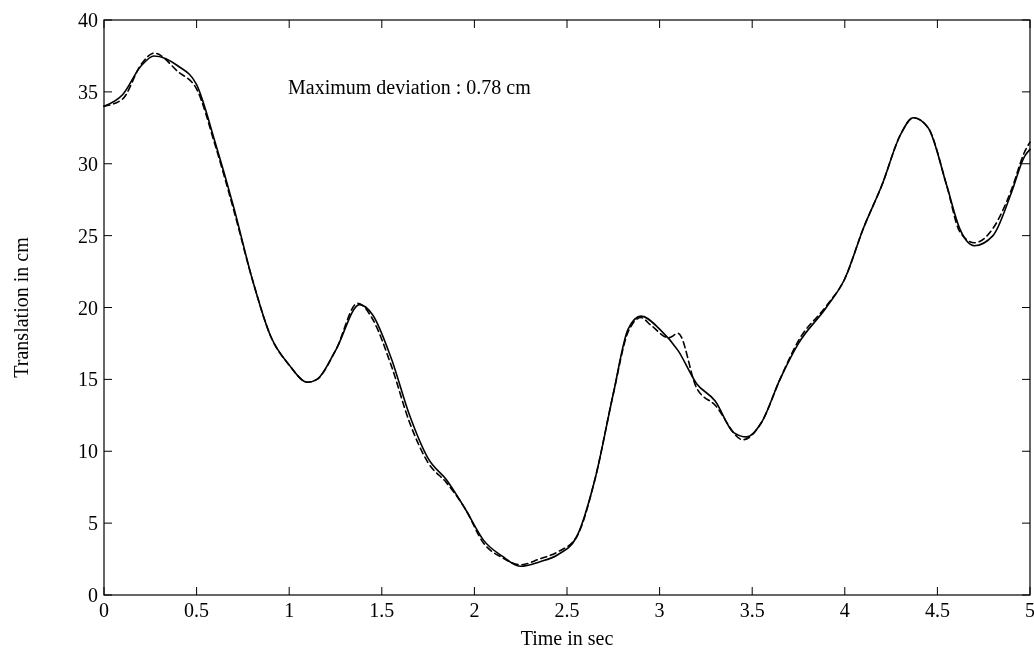  I want to click on y-tick-label: 25, so click(88, 235).